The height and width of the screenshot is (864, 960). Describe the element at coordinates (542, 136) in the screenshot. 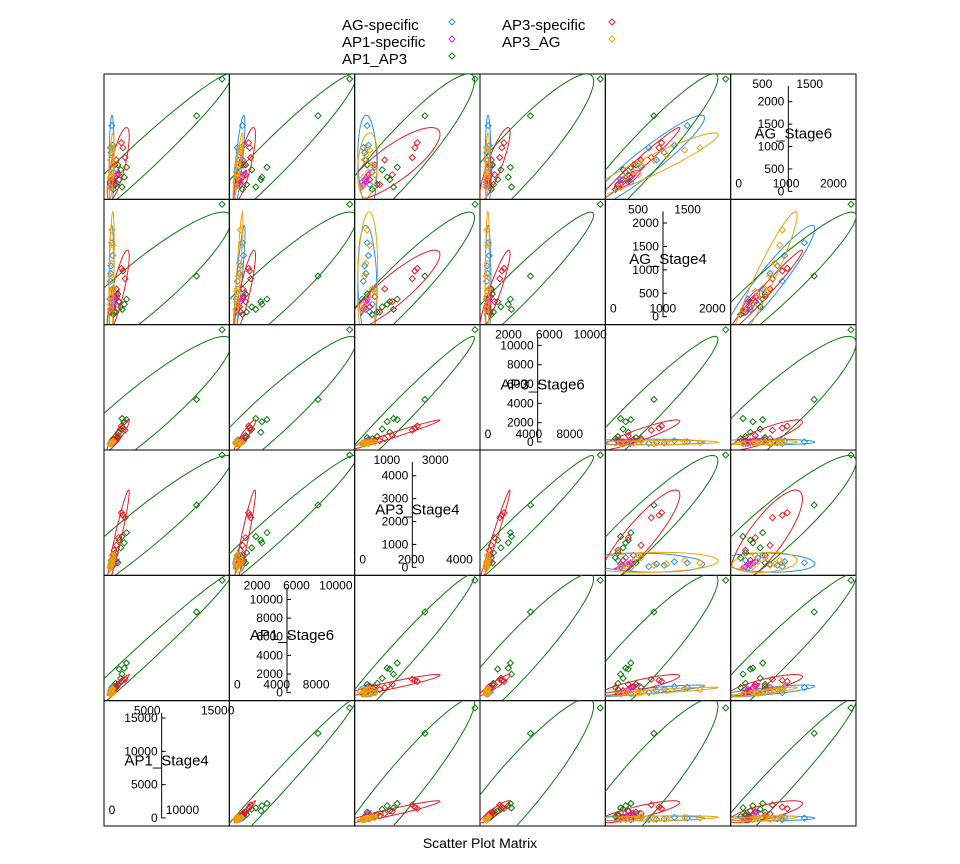

I see `panel-ap3-stage6-vs-ag-stage6` at that location.